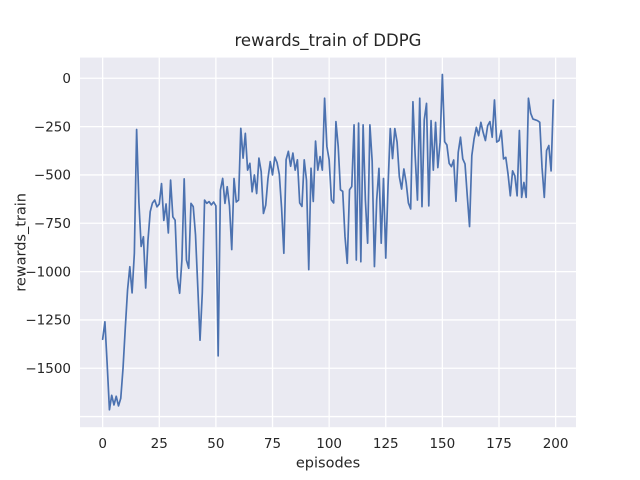 This screenshot has width=640, height=480. What do you see at coordinates (102, 444) in the screenshot?
I see `x-tick-label: 0` at bounding box center [102, 444].